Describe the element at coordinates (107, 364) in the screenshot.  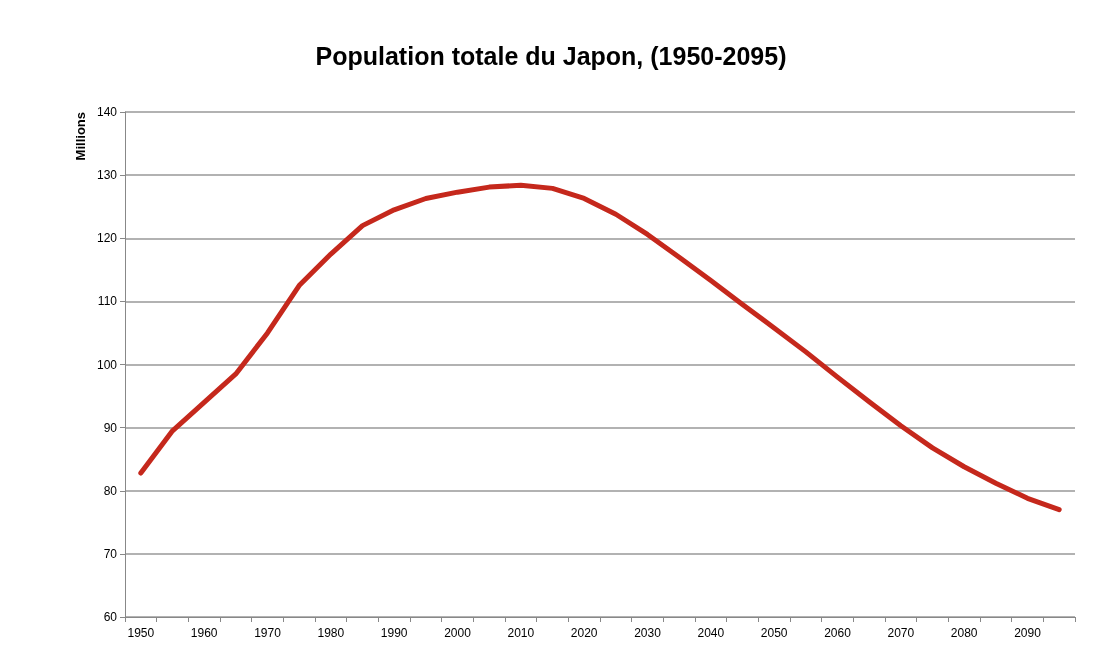
I see `y-tick-label: 100` at that location.